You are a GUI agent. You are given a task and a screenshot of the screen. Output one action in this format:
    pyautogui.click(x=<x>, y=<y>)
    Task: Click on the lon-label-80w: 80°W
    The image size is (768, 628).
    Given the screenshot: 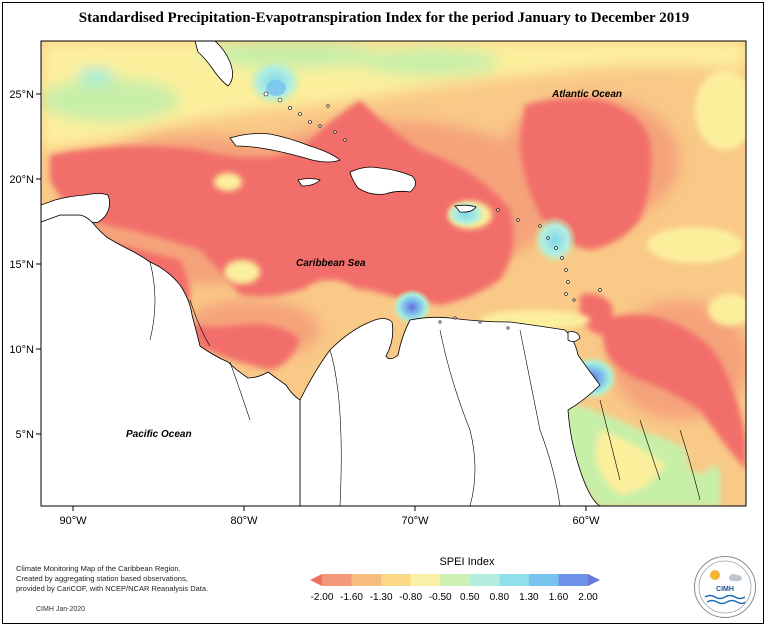 What is the action you would take?
    pyautogui.click(x=244, y=521)
    